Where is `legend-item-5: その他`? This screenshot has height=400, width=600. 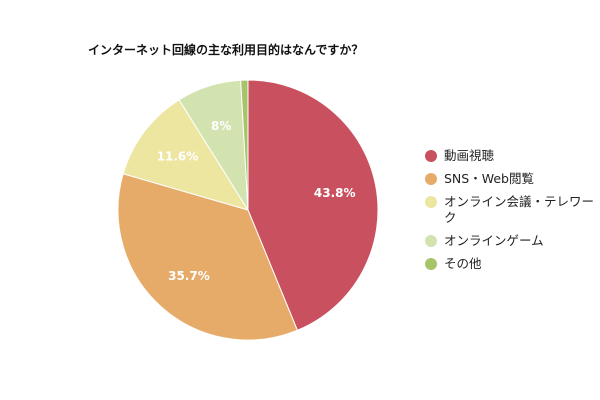 legend-item-5: その他 is located at coordinates (512, 264).